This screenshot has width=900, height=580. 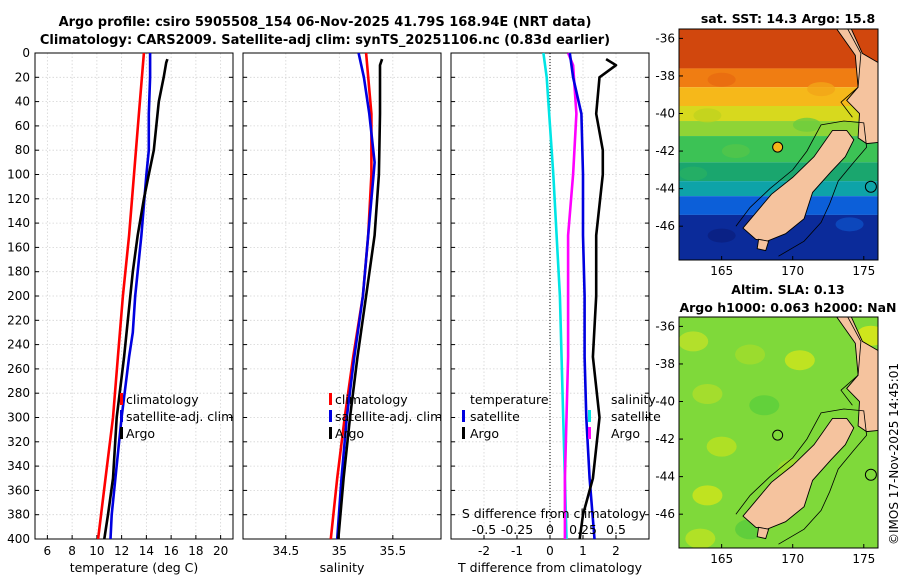 What do you see at coordinates (870, 474) in the screenshot?
I see `chatham-rise-contour` at bounding box center [870, 474].